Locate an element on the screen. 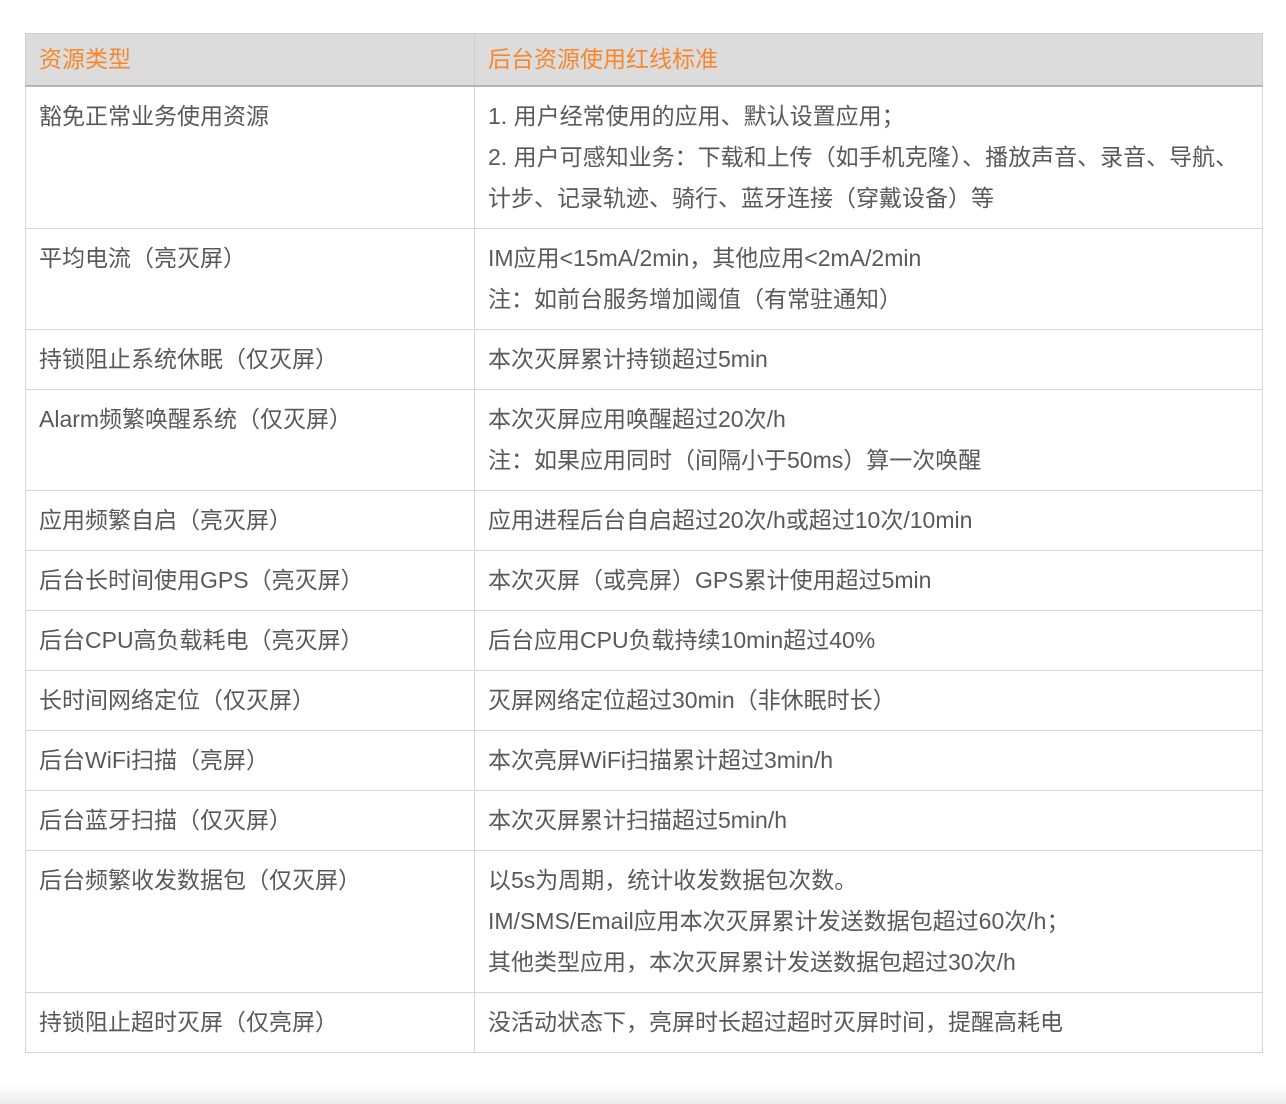 Image resolution: width=1286 pixels, height=1104 pixels. resource-type-cell: 持锁阻止系统休眠（仅灭屏） is located at coordinates (250, 359).